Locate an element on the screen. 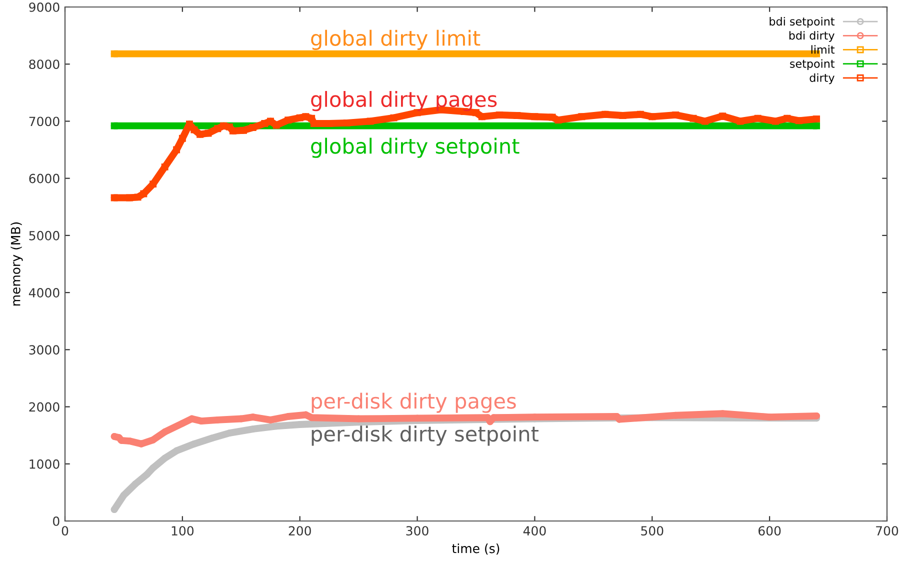 This screenshot has width=901, height=563. y-tick-label: 3000 is located at coordinates (44, 350).